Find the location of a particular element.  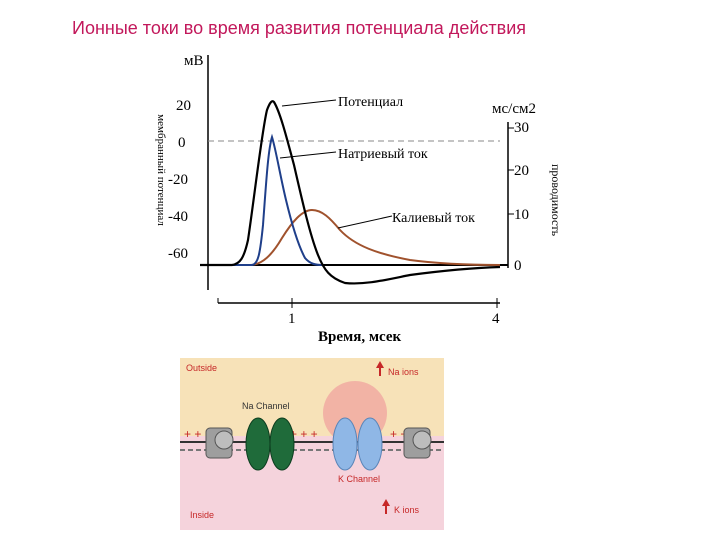

right-gray-pump is located at coordinates (417, 443).